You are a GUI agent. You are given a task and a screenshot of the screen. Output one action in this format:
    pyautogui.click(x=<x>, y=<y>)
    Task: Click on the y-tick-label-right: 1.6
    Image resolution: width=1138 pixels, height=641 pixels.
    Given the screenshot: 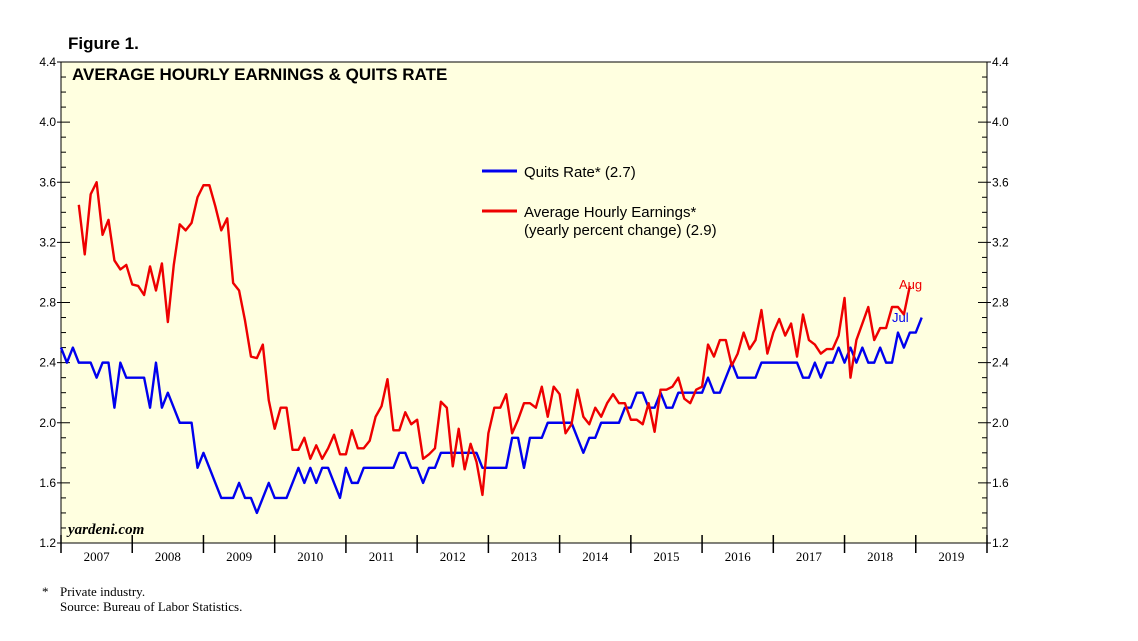 What is the action you would take?
    pyautogui.click(x=1000, y=483)
    